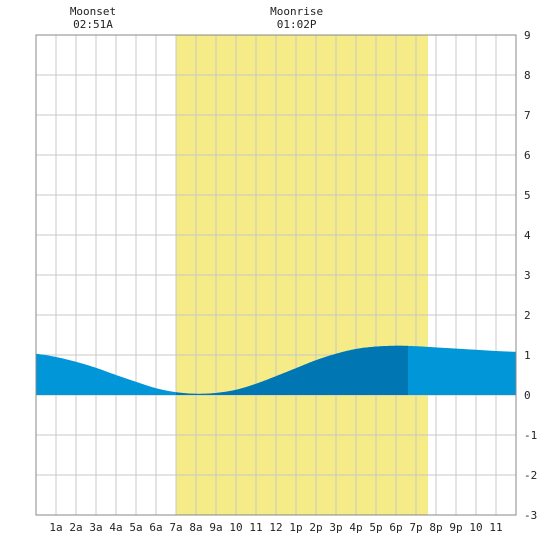 The height and width of the screenshot is (550, 550). What do you see at coordinates (435, 527) in the screenshot?
I see `x-tick-label: 8p` at bounding box center [435, 527].